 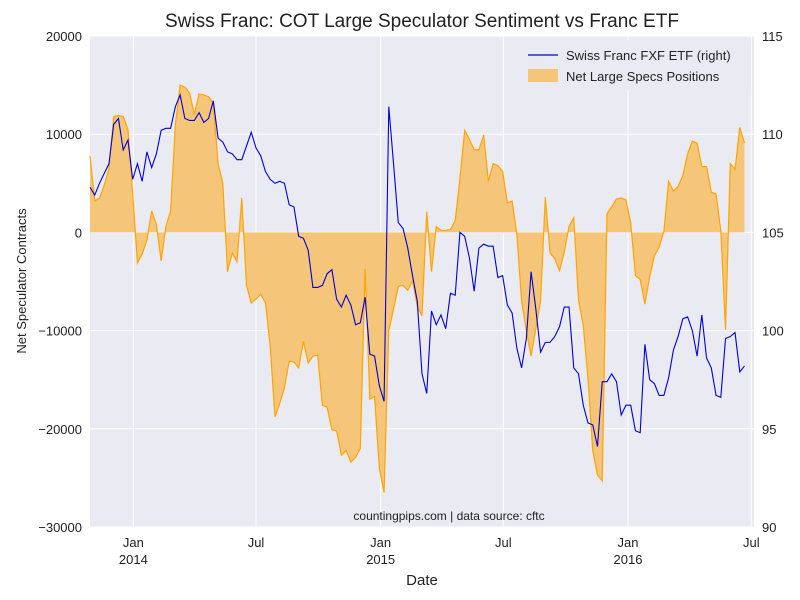 What do you see at coordinates (380, 559) in the screenshot?
I see `x-tick-year-label: 2015` at bounding box center [380, 559].